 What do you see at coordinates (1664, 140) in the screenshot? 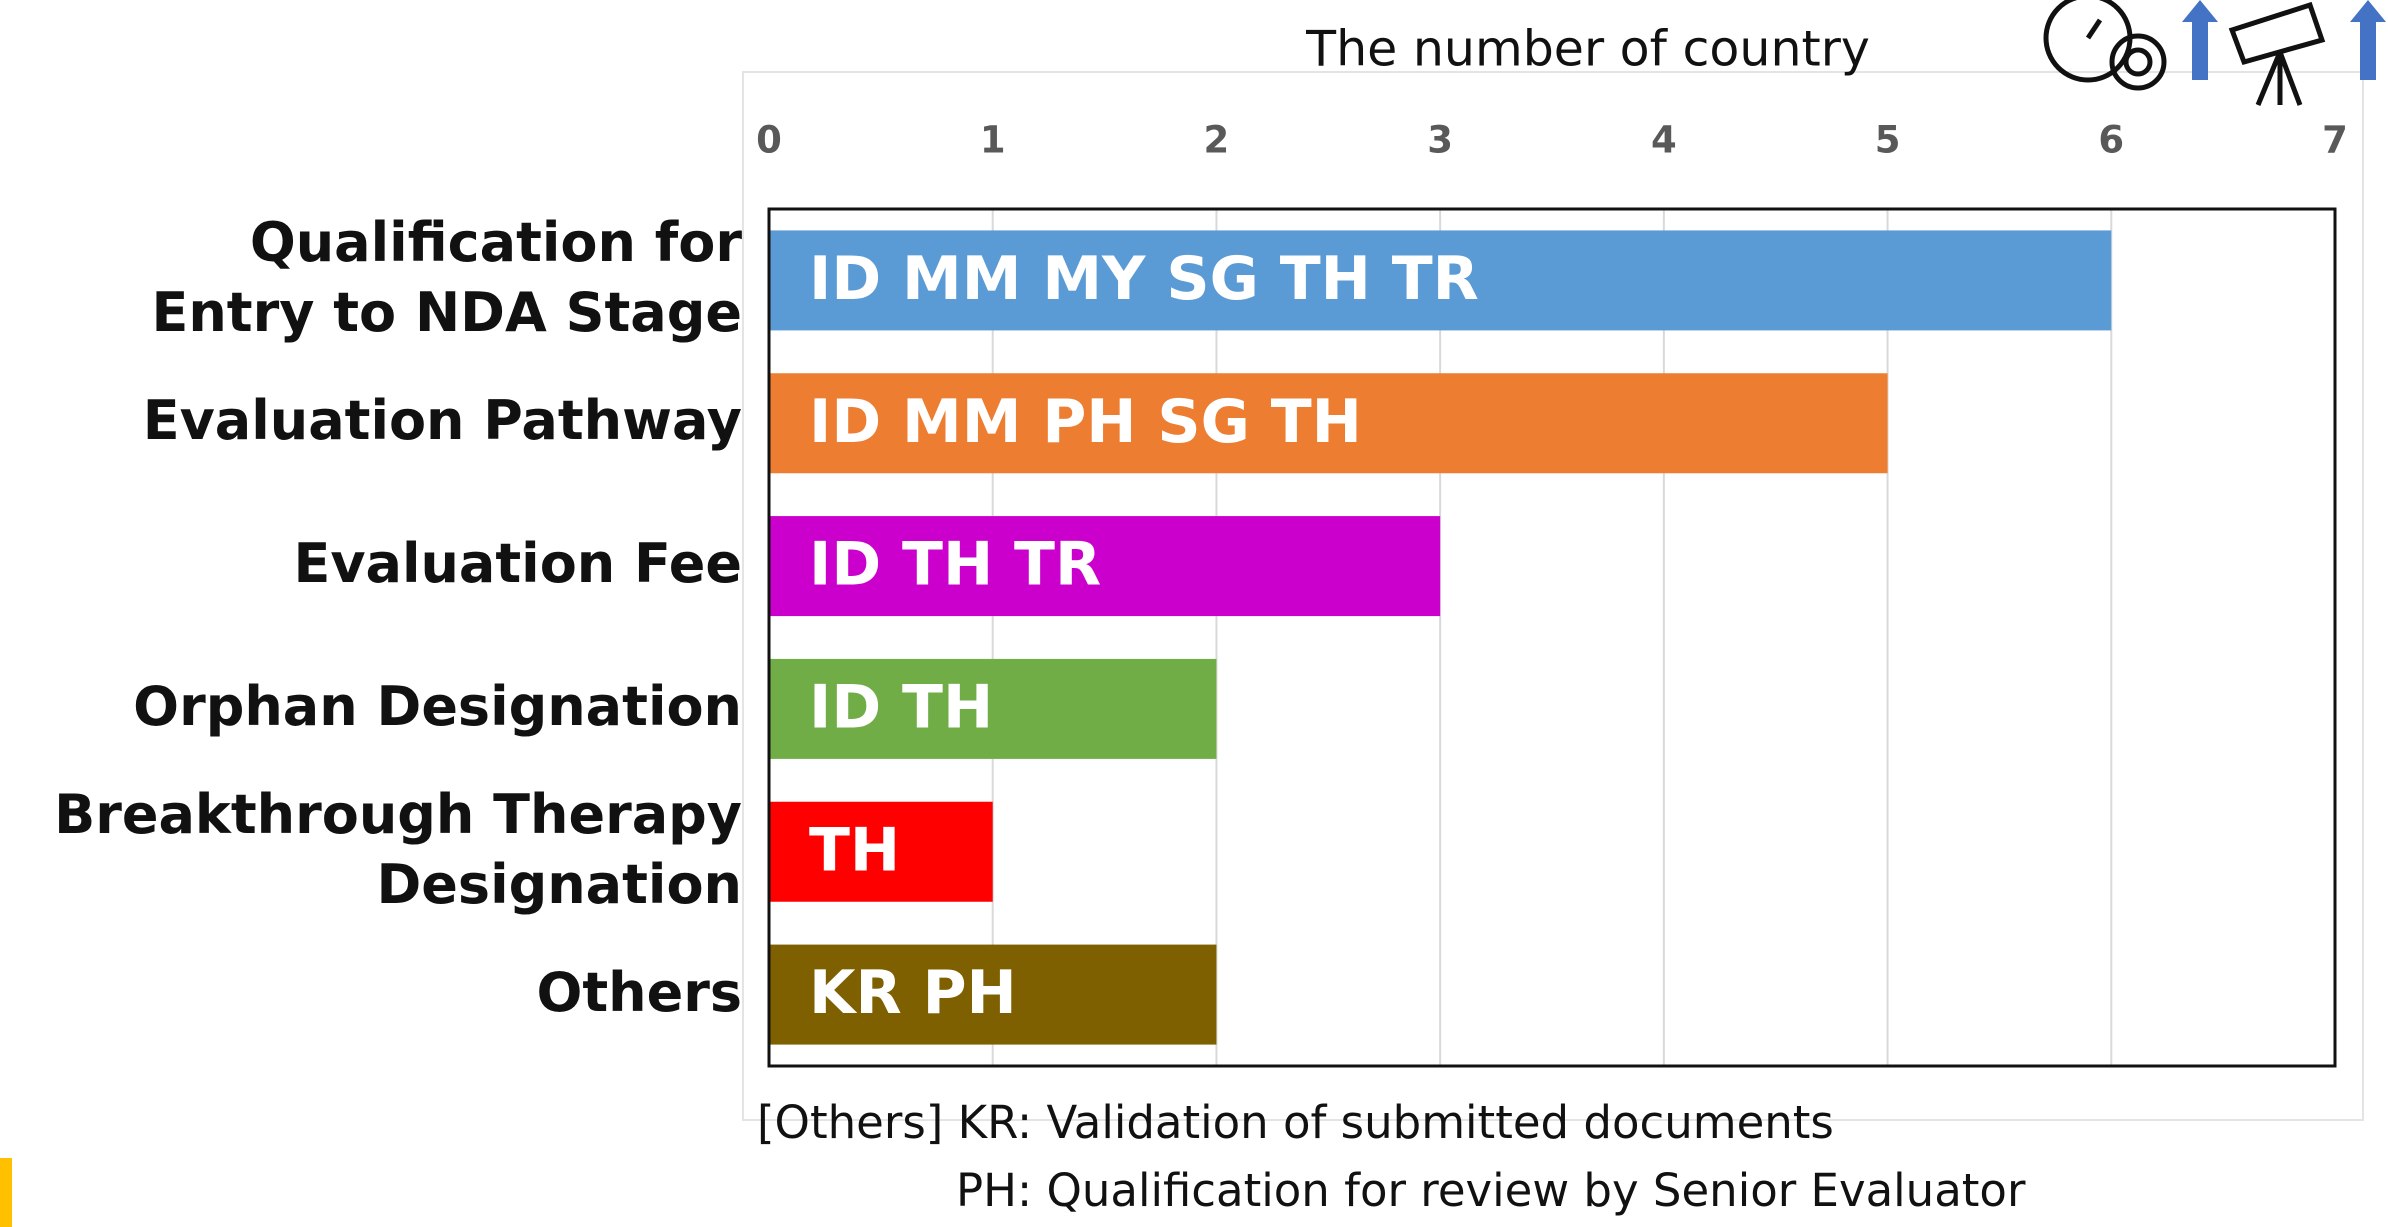
I see `x-tick-label: 4` at bounding box center [1664, 140].